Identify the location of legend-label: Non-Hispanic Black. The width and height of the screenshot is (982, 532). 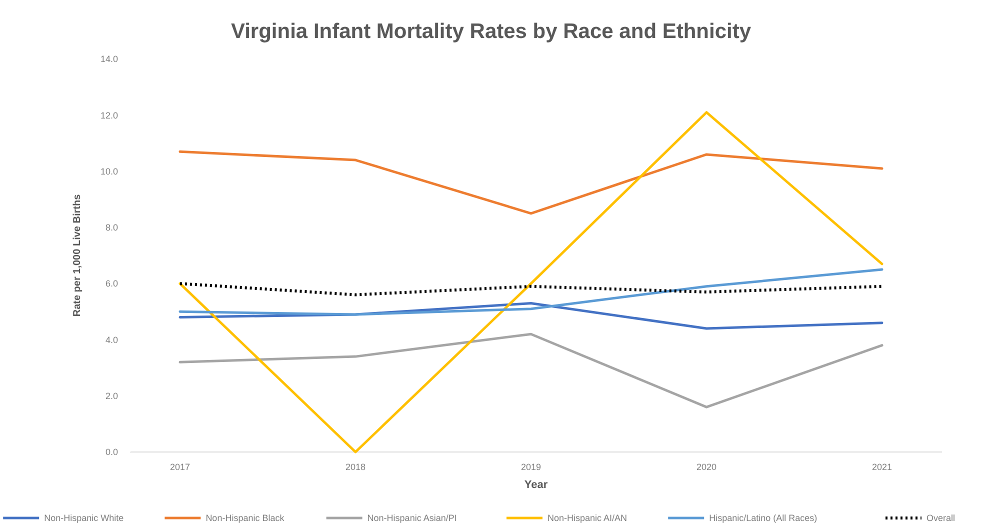
(245, 518).